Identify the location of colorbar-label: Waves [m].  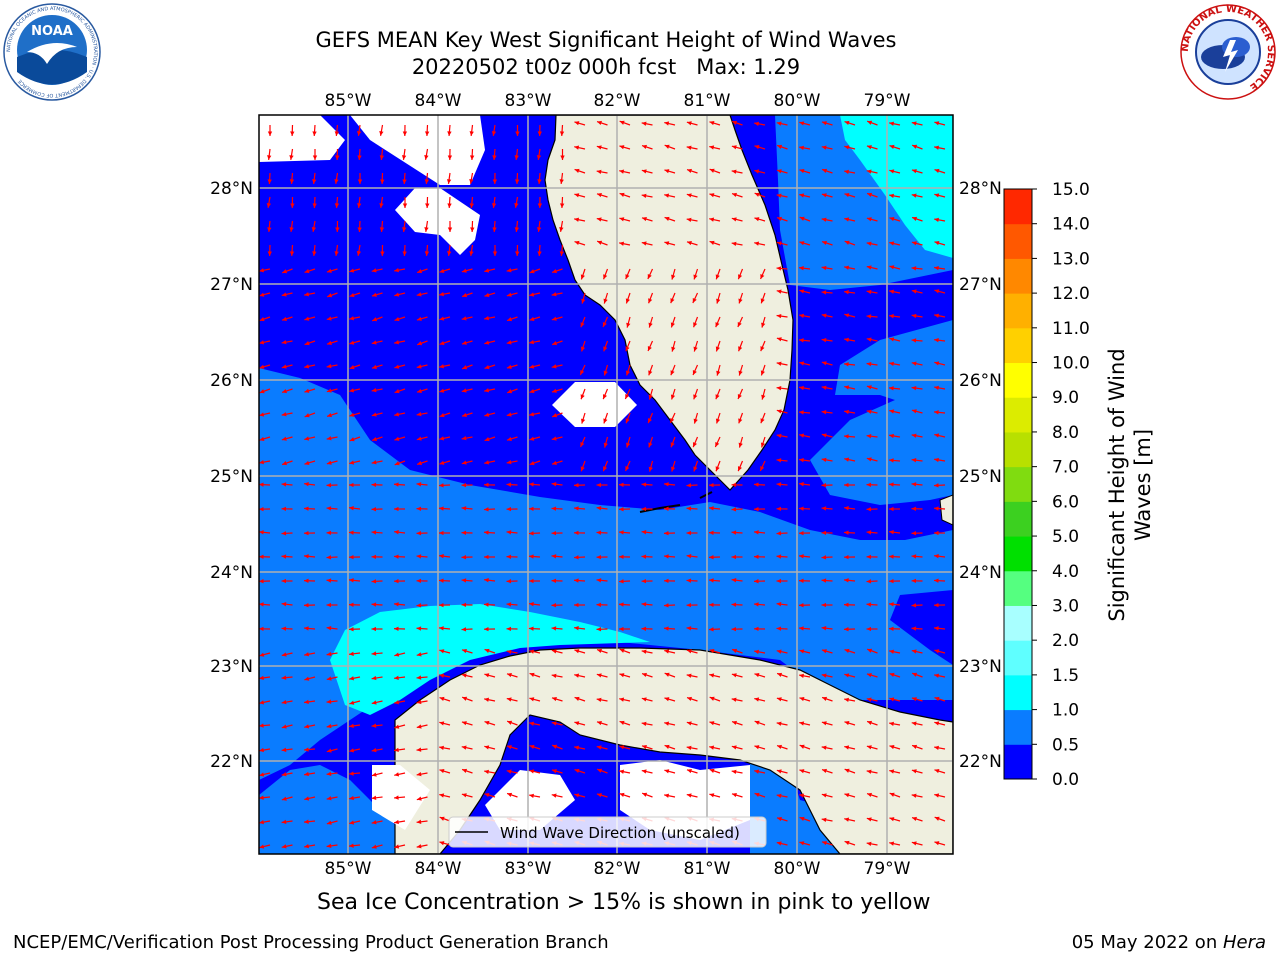
(1143, 485).